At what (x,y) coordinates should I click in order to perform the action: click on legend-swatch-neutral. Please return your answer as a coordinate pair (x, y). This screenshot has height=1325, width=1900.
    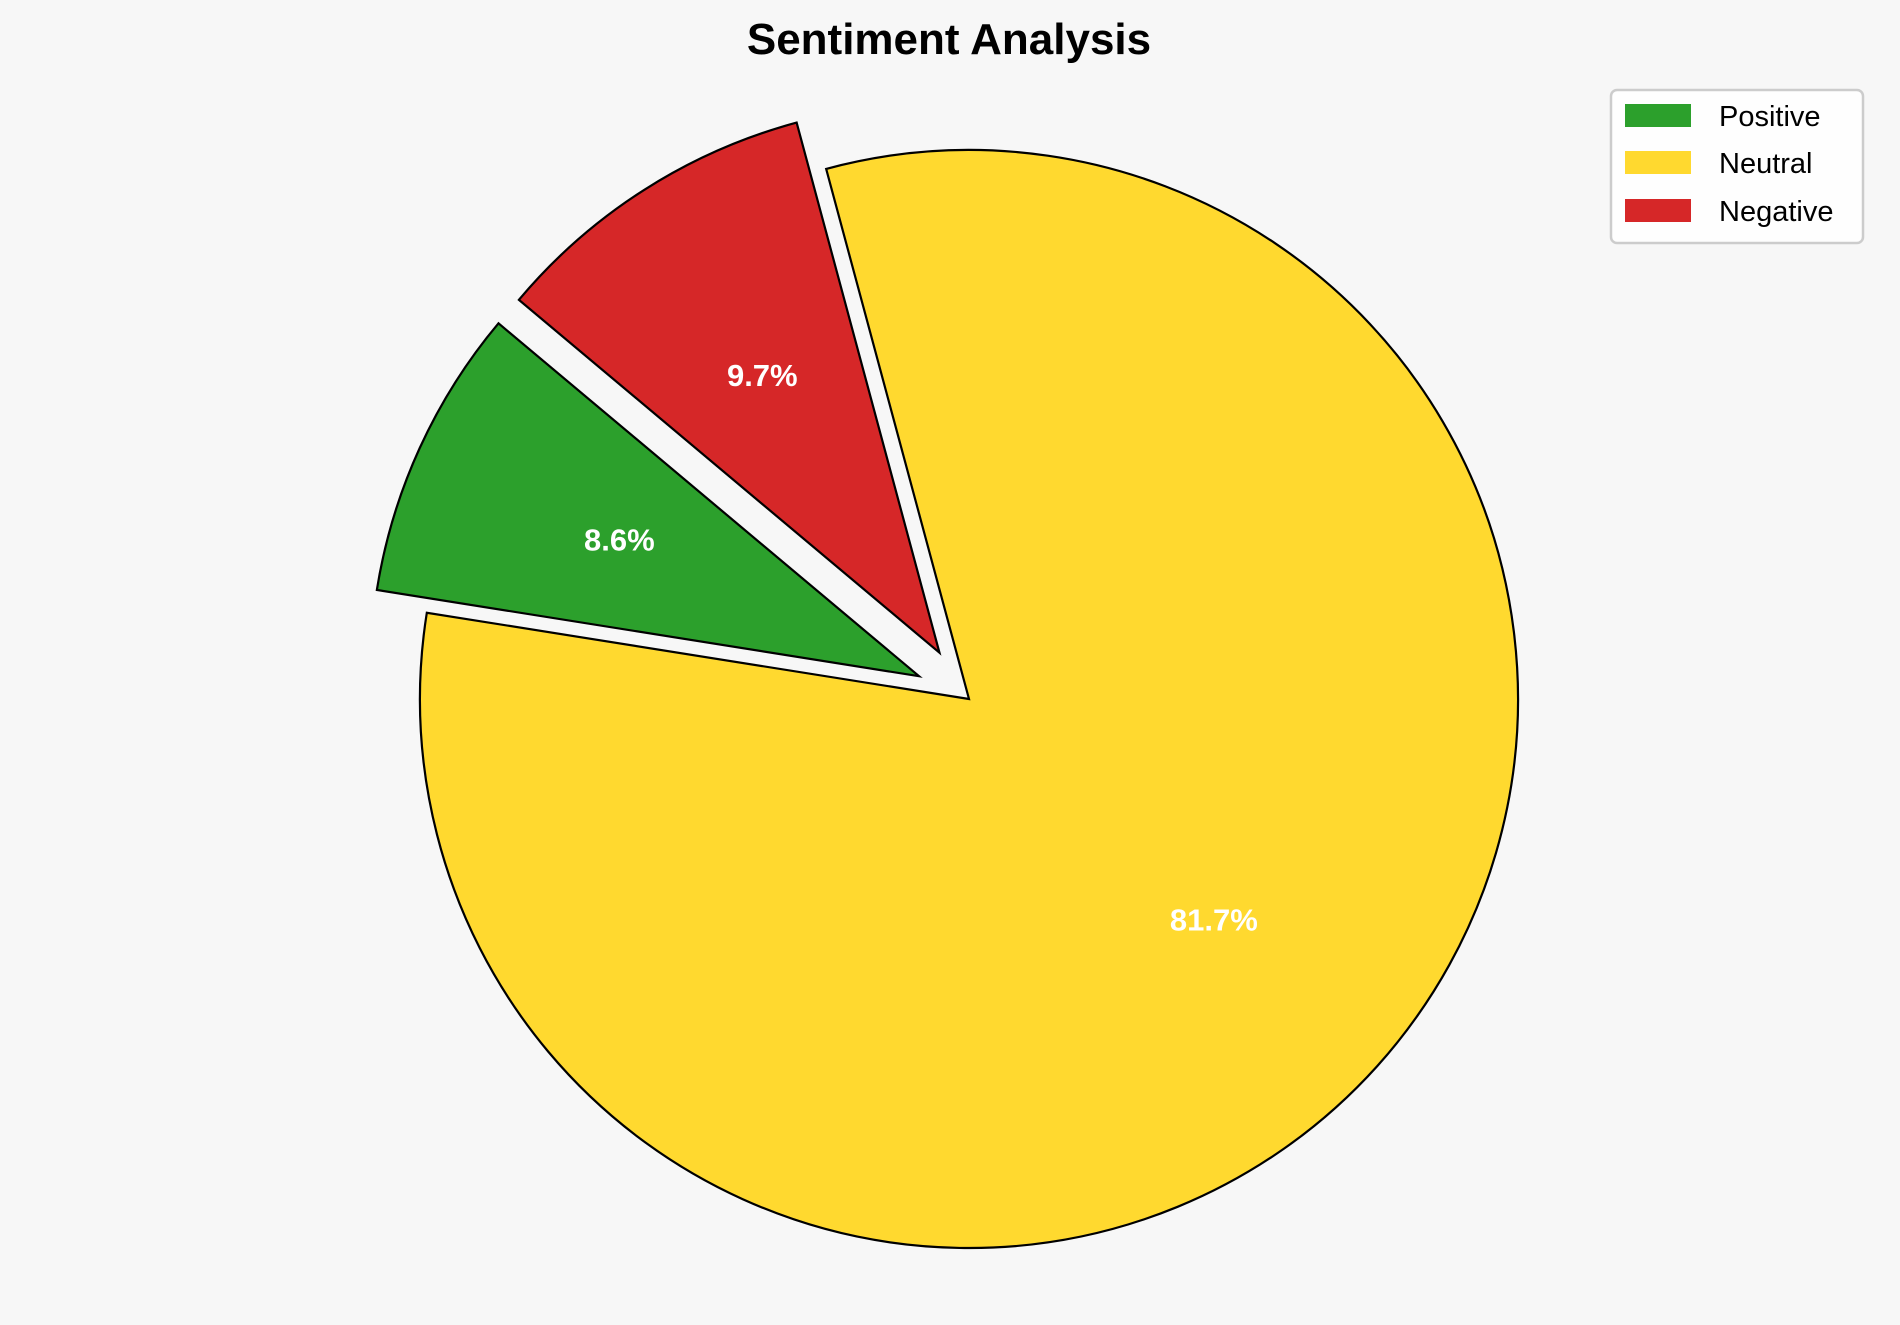
    Looking at the image, I should click on (1658, 162).